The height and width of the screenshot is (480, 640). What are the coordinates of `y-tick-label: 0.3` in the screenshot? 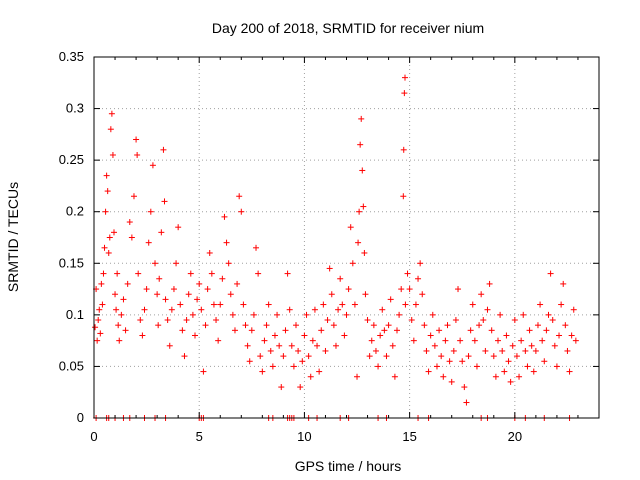 It's located at (75, 108).